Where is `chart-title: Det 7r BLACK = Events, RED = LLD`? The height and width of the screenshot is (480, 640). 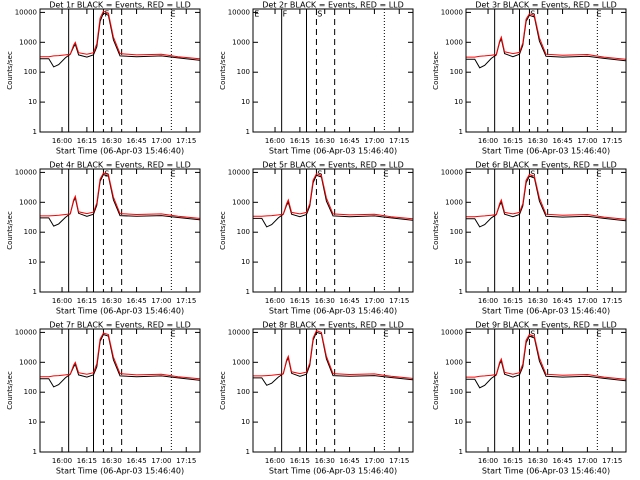
chart-title: Det 7r BLACK = Events, RED = LLD is located at coordinates (120, 325).